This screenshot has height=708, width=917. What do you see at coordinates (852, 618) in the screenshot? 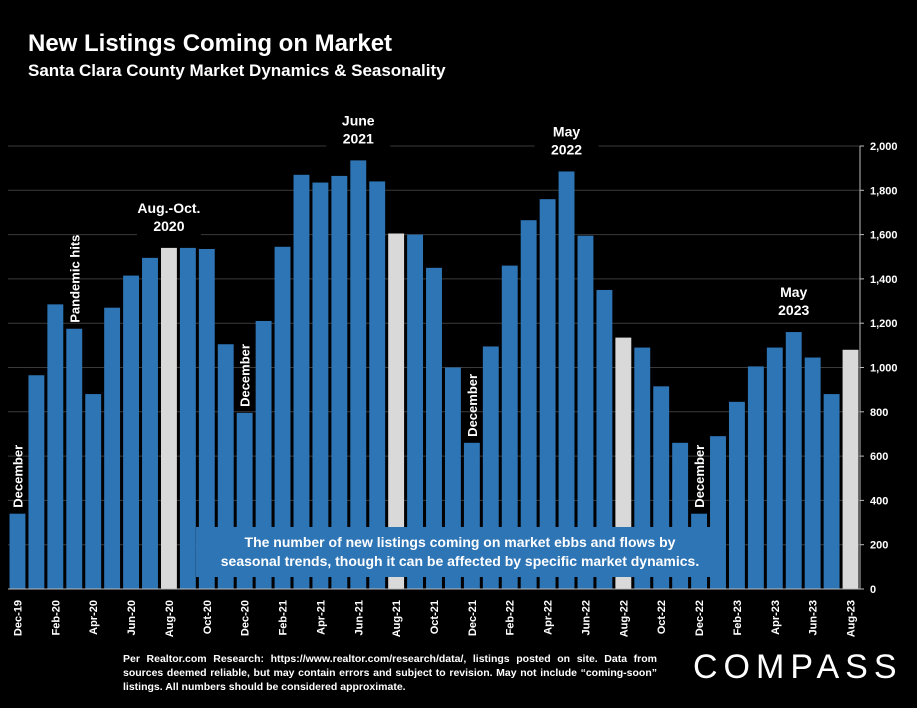
I see `x-tick-label: Aug-23` at bounding box center [852, 618].